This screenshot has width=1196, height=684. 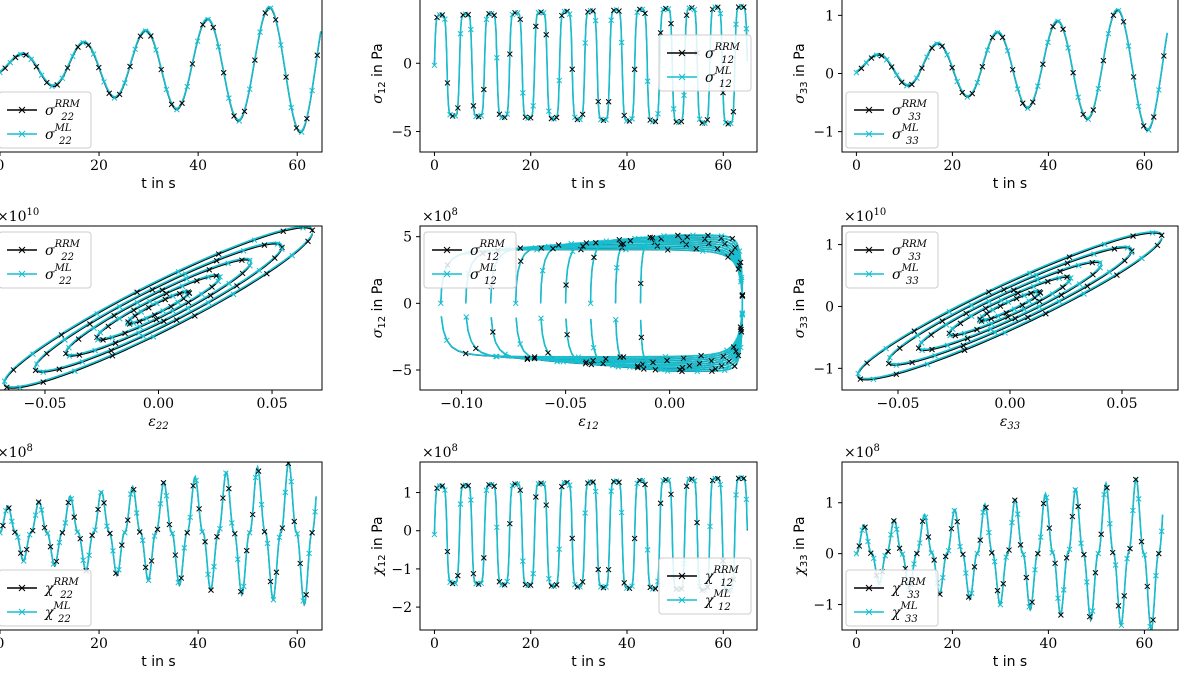 What do you see at coordinates (588, 423) in the screenshot?
I see `x-axis-label: ε12` at bounding box center [588, 423].